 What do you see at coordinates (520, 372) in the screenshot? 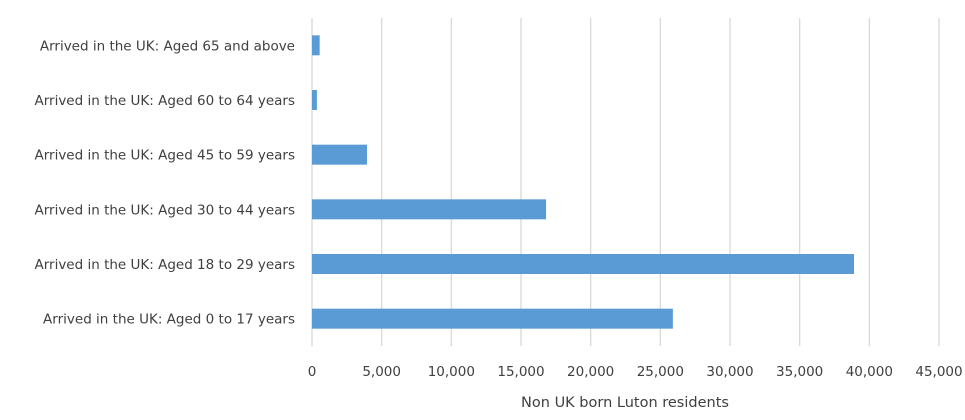
I see `x-tick-label: 15,000` at bounding box center [520, 372].